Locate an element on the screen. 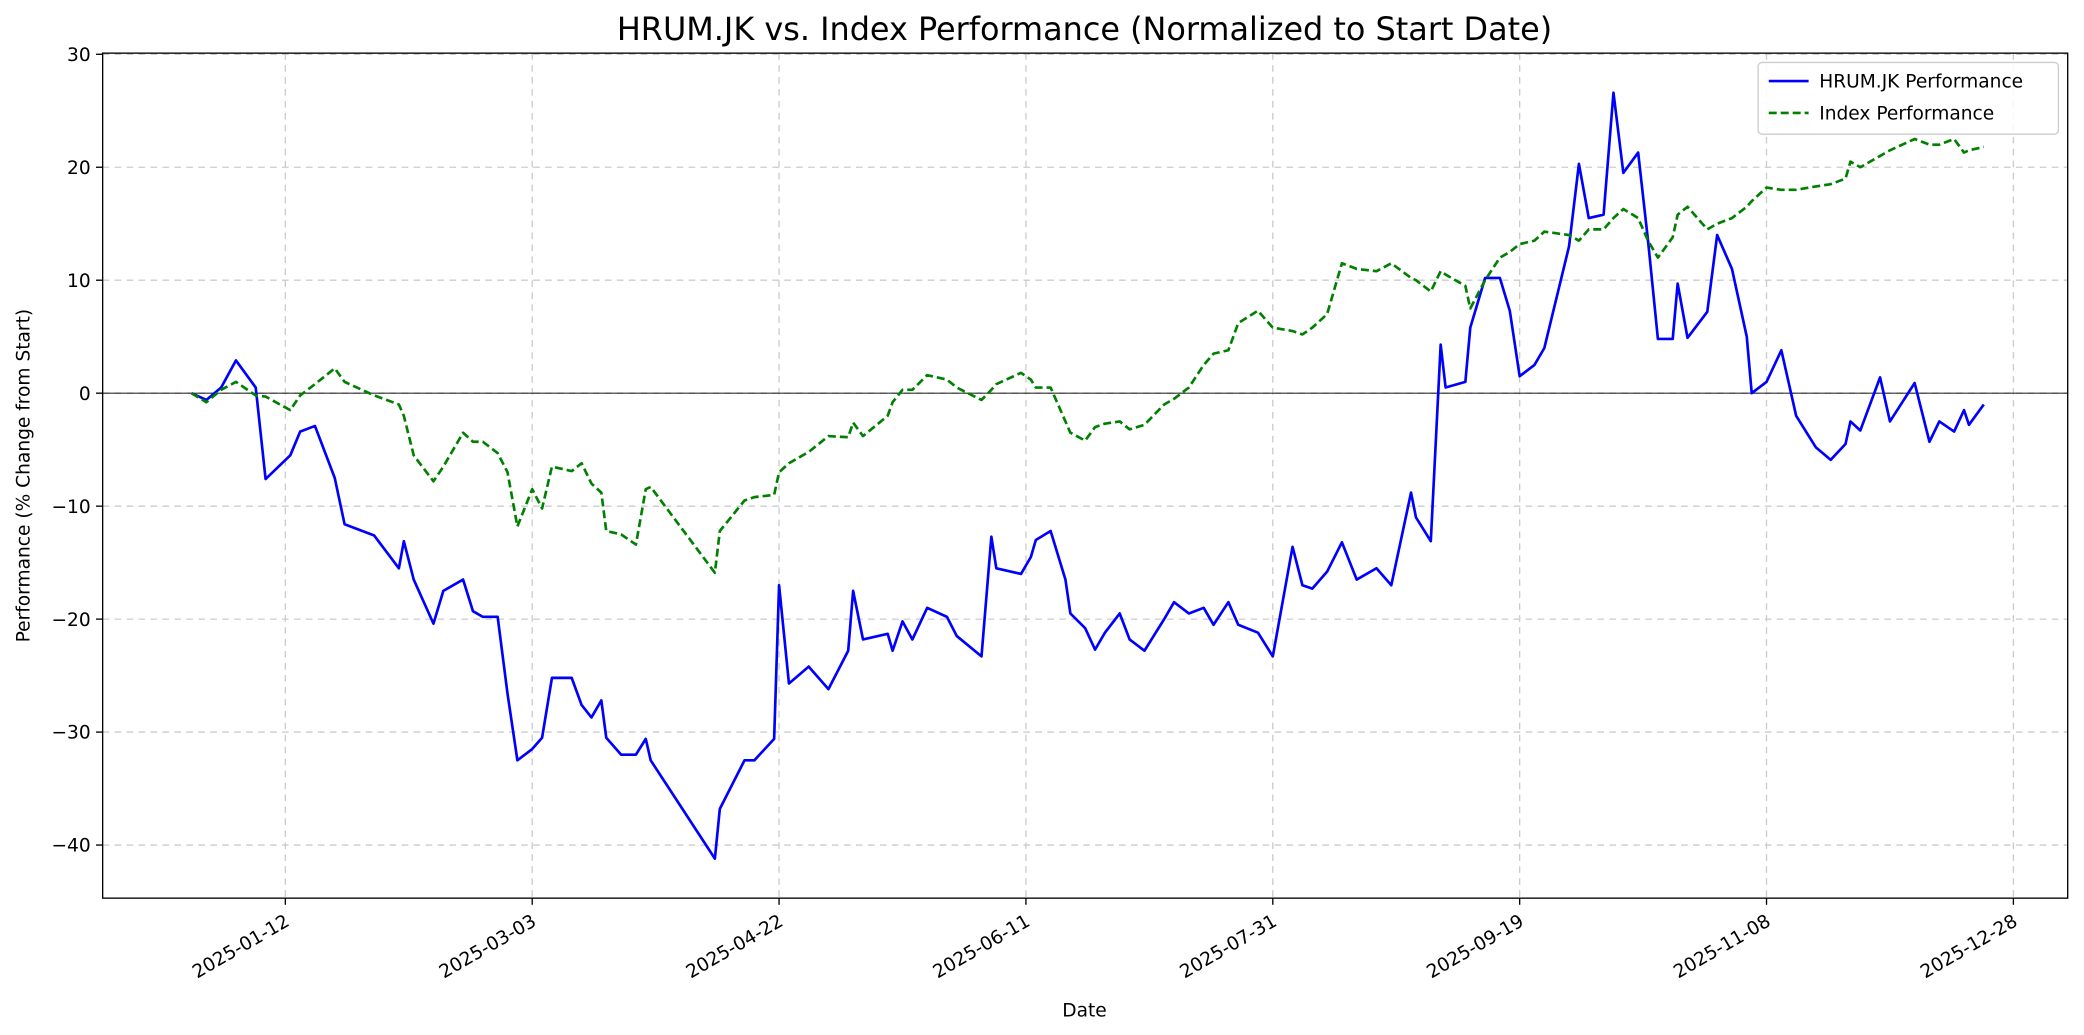  y-axis-label: Performance (% Change from Start) is located at coordinates (24, 476).